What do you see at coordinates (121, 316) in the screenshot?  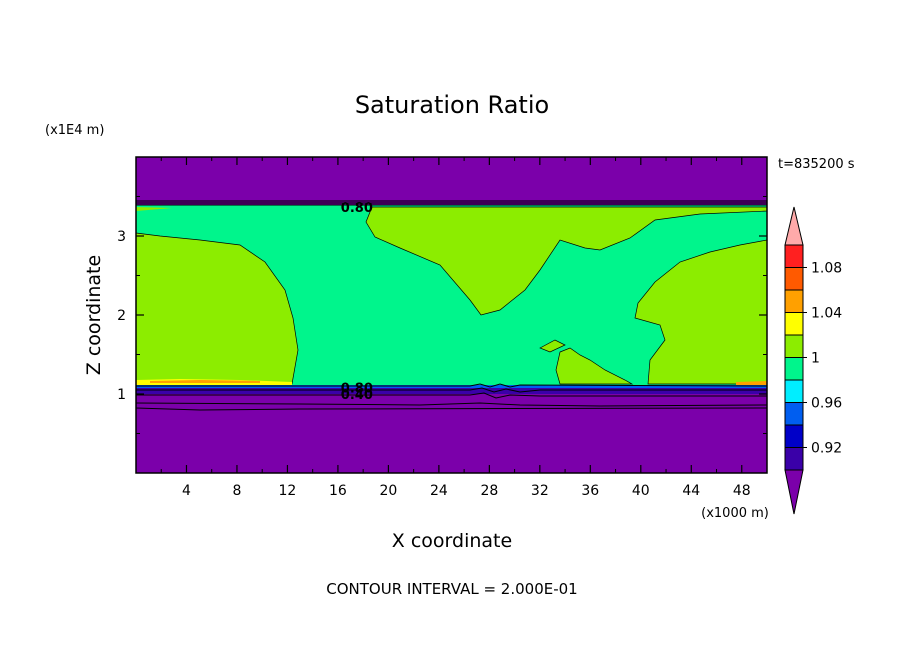 I see `y-tick-label: 2` at bounding box center [121, 316].